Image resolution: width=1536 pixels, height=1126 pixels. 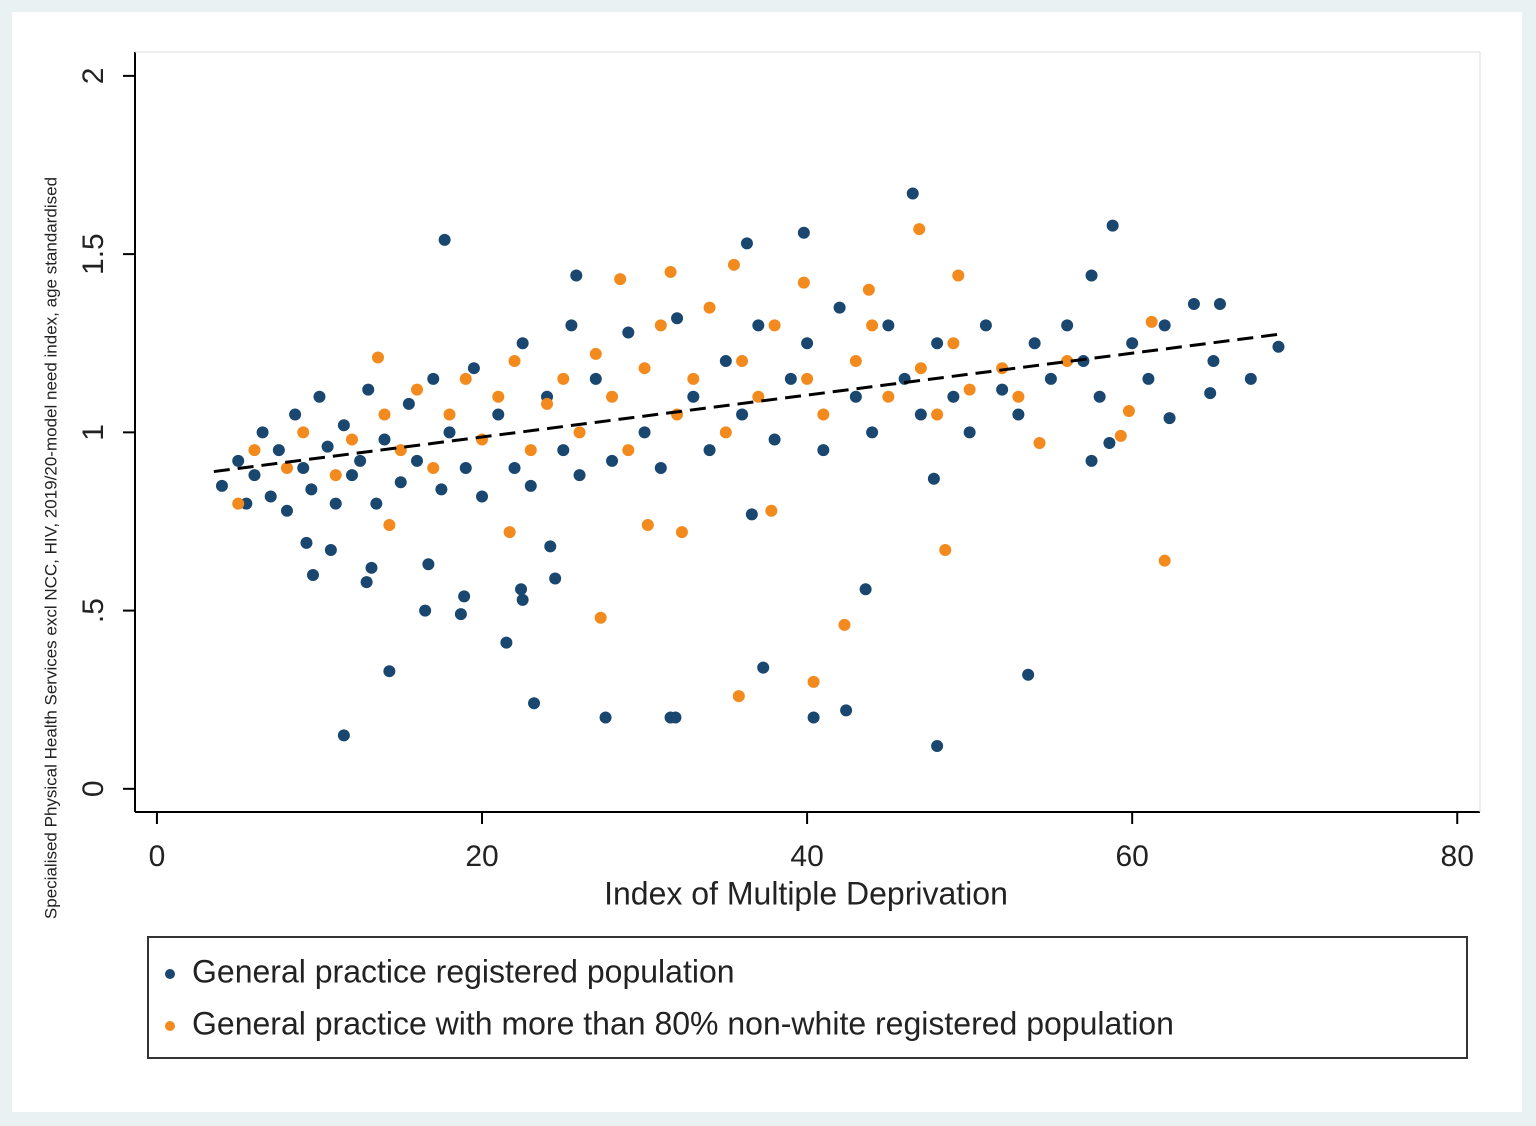 What do you see at coordinates (93, 788) in the screenshot?
I see `y-tick-label: 0` at bounding box center [93, 788].